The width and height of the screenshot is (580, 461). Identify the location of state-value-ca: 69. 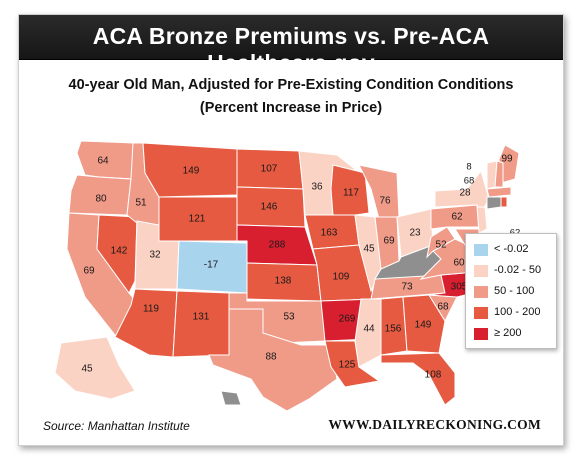
(89, 271).